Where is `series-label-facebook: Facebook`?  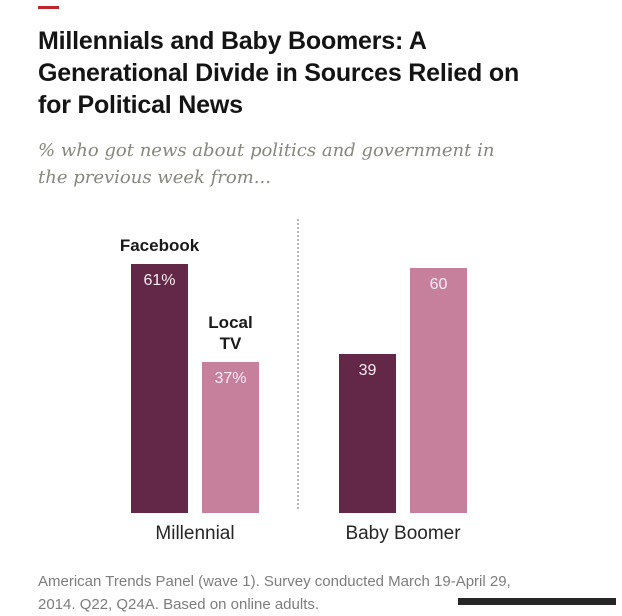
series-label-facebook: Facebook is located at coordinates (159, 245).